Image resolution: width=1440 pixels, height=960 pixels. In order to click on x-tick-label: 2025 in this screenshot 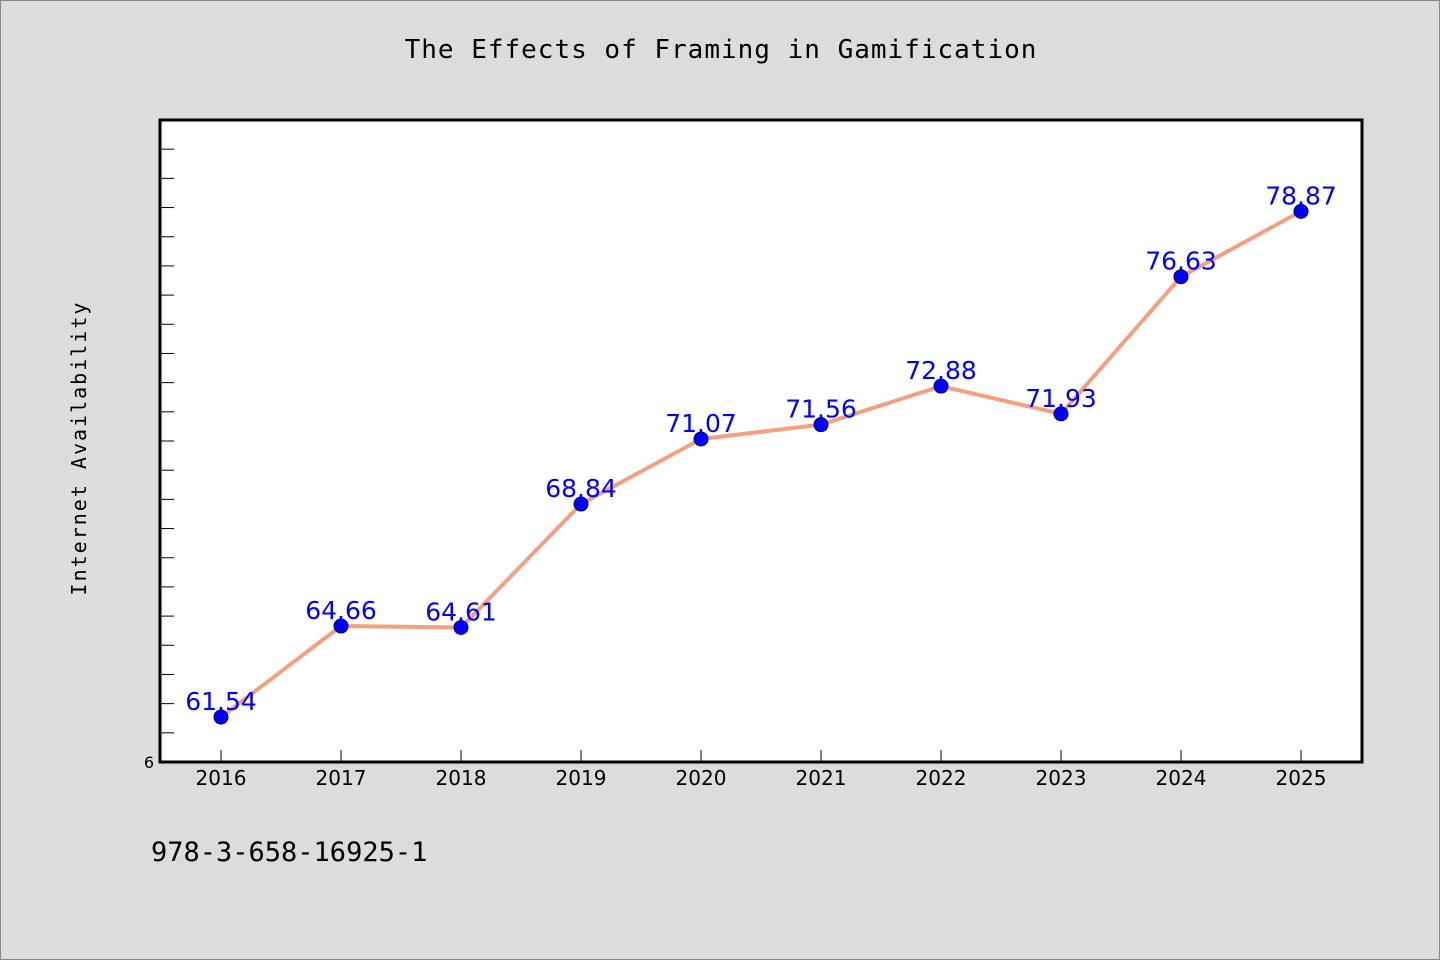, I will do `click(1301, 778)`.